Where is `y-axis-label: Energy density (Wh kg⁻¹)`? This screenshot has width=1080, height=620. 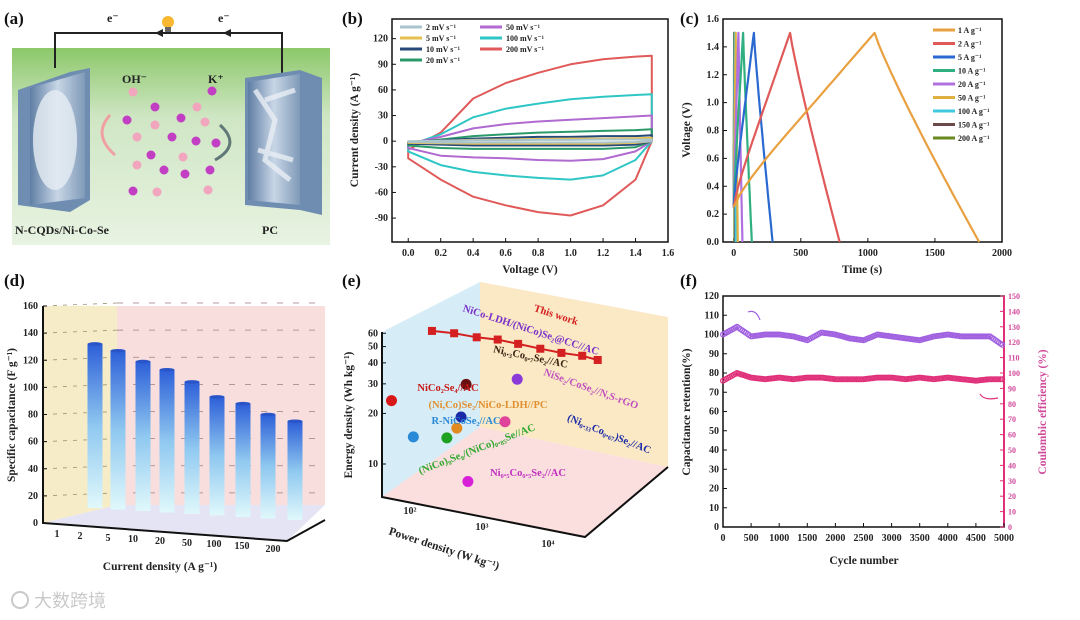
y-axis-label: Energy density (Wh kg⁻¹) is located at coordinates (349, 414).